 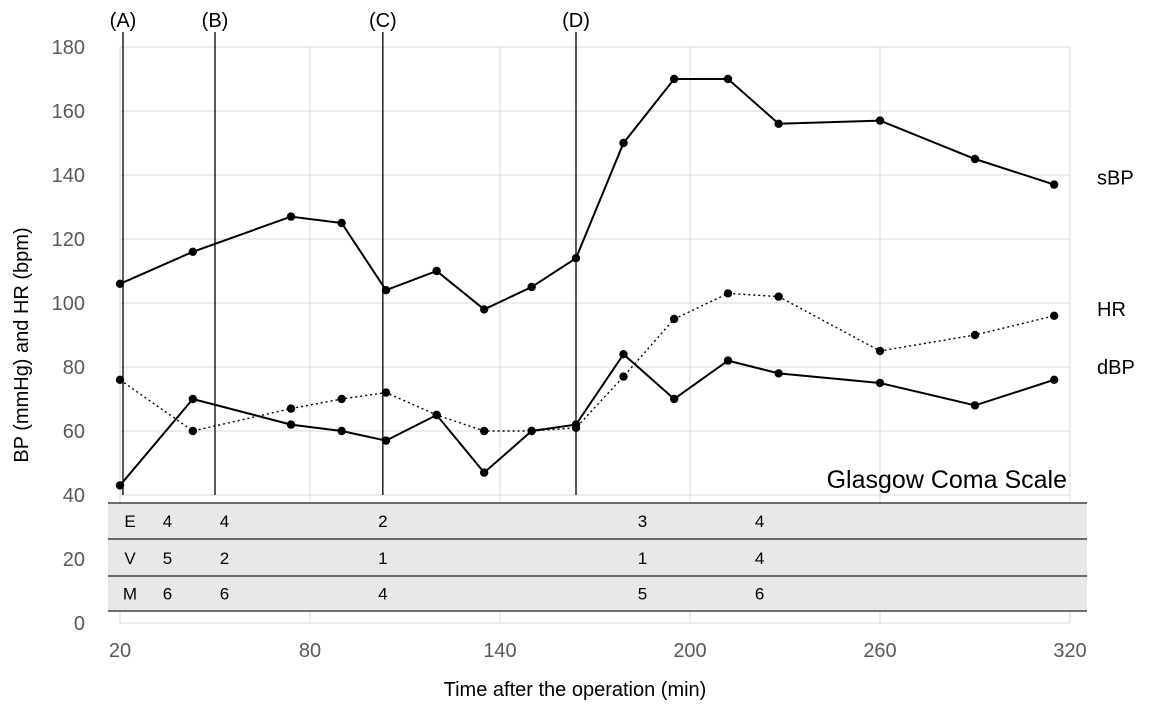 What do you see at coordinates (499, 651) in the screenshot?
I see `x-tick-label: 140` at bounding box center [499, 651].